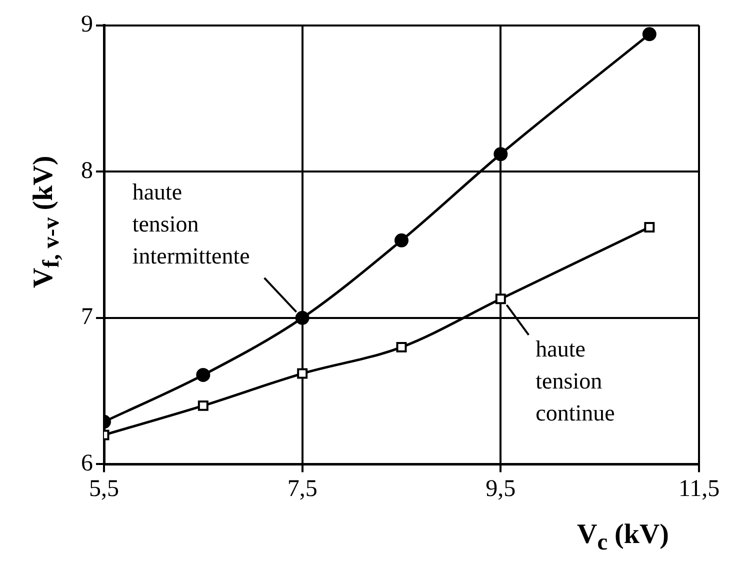  I want to click on y-tick-label: 8, so click(87, 171).